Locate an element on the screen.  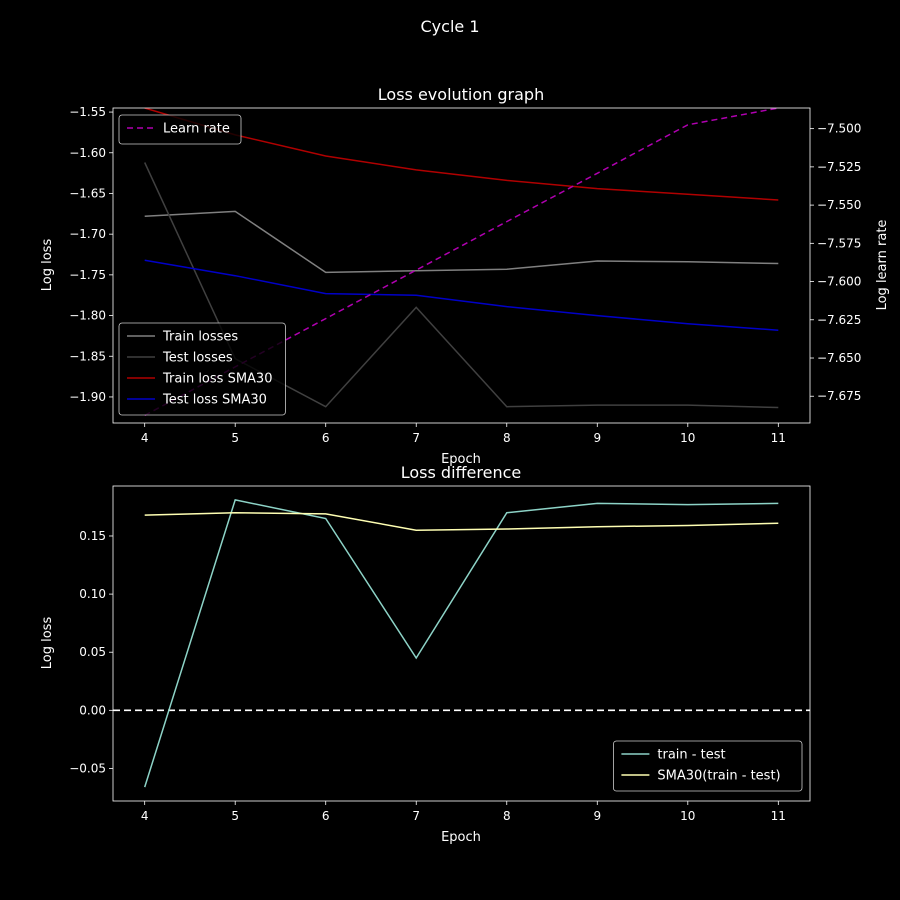
y-tick-label: 0.15 is located at coordinates (92, 536).